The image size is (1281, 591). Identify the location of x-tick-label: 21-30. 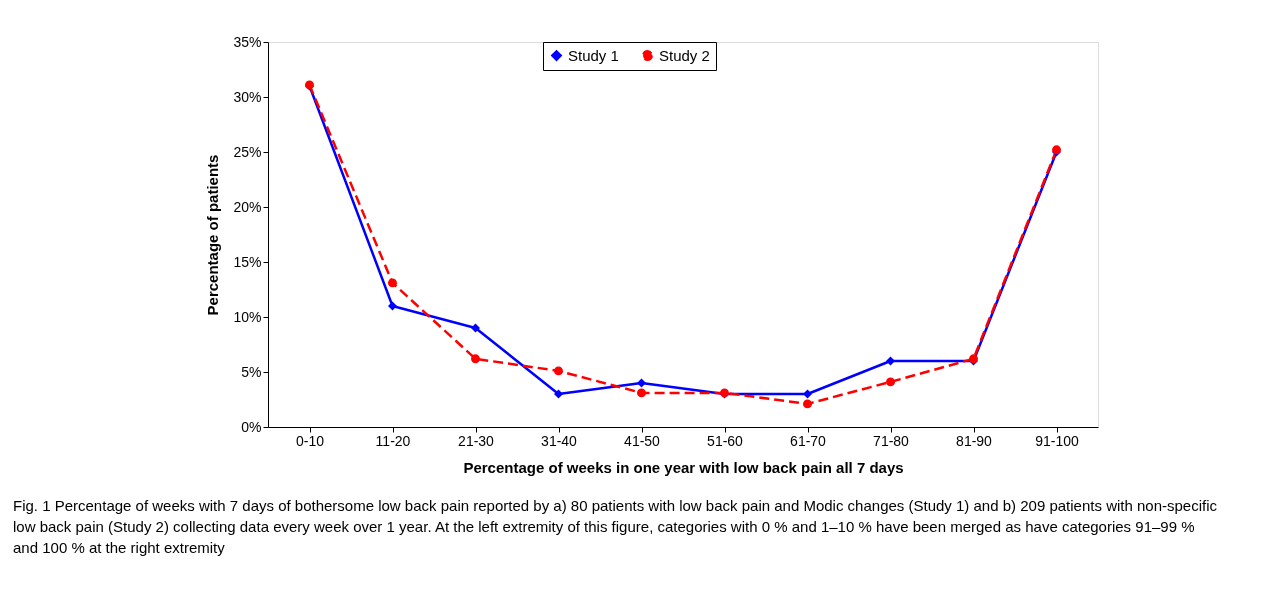
(476, 440).